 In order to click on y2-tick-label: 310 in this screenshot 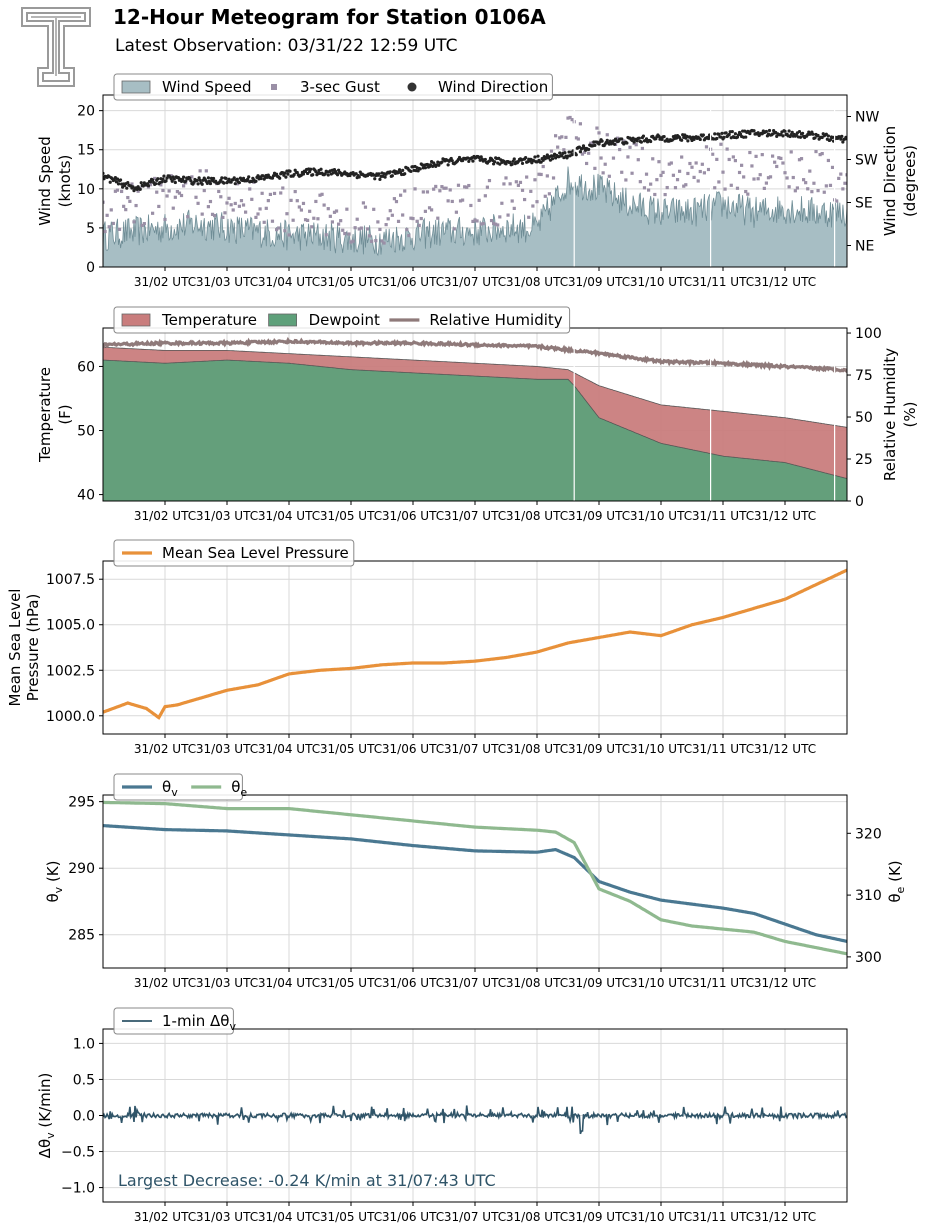, I will do `click(868, 896)`.